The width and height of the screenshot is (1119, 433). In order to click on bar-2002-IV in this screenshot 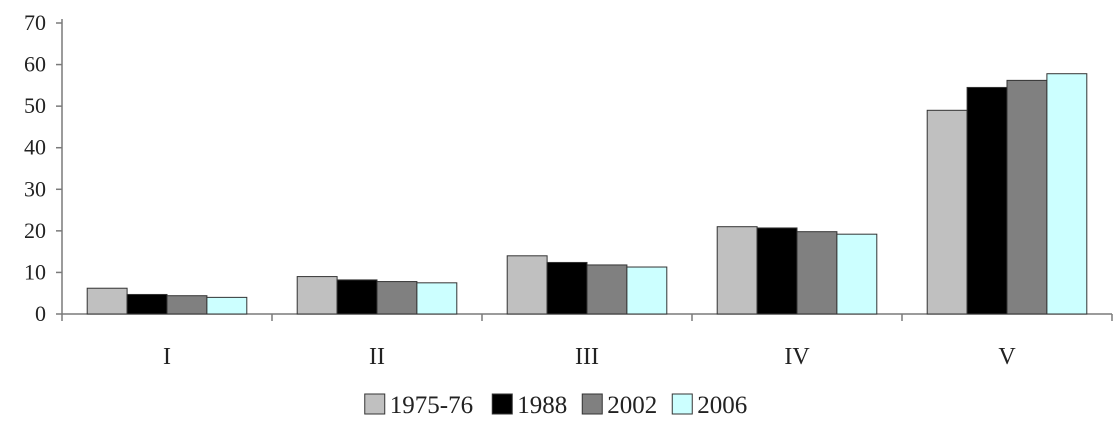, I will do `click(817, 273)`.